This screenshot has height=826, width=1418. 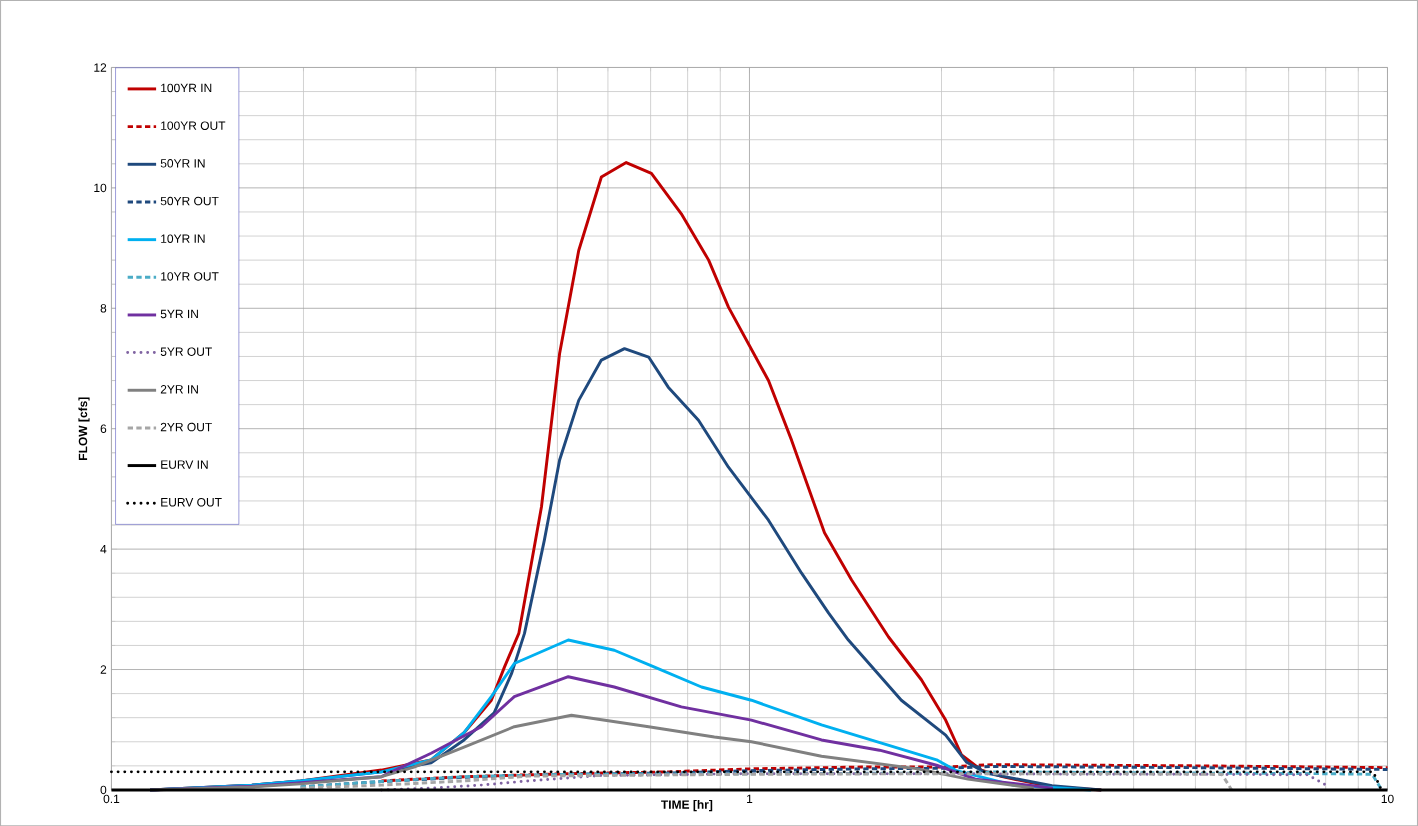 I want to click on legend-label: EURV OUT, so click(x=191, y=502).